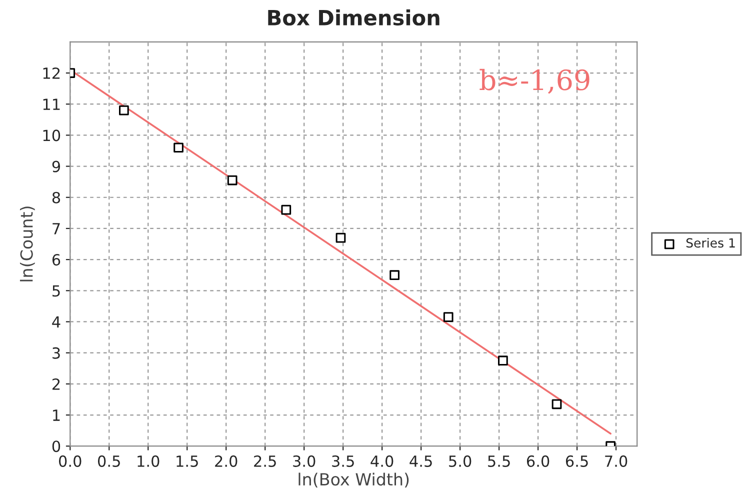 This screenshot has width=746, height=499. What do you see at coordinates (382, 461) in the screenshot?
I see `x-tick-label: 4.0` at bounding box center [382, 461].